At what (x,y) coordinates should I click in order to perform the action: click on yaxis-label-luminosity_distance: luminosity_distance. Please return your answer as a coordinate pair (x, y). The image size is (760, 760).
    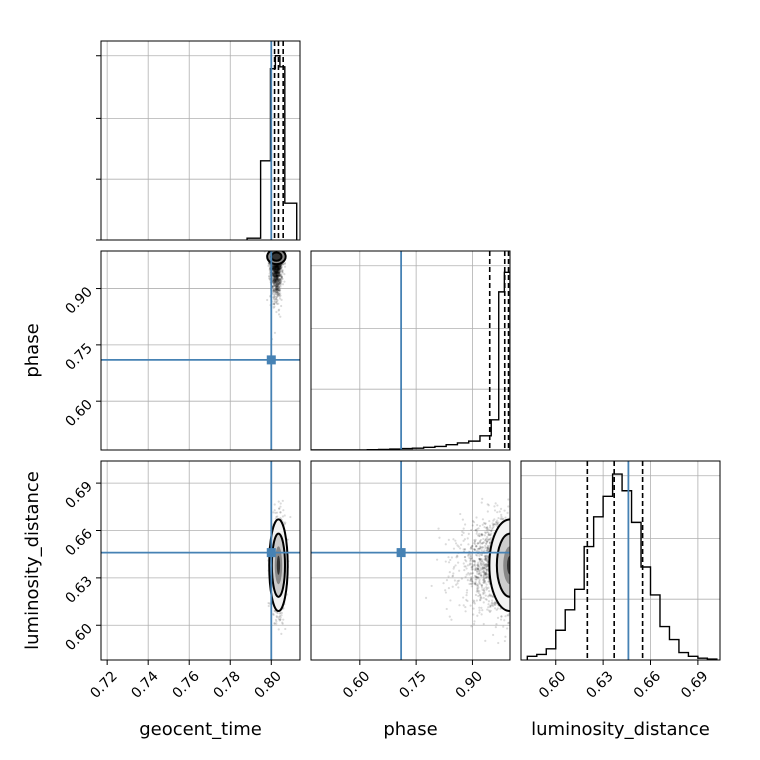
    Looking at the image, I should click on (32, 560).